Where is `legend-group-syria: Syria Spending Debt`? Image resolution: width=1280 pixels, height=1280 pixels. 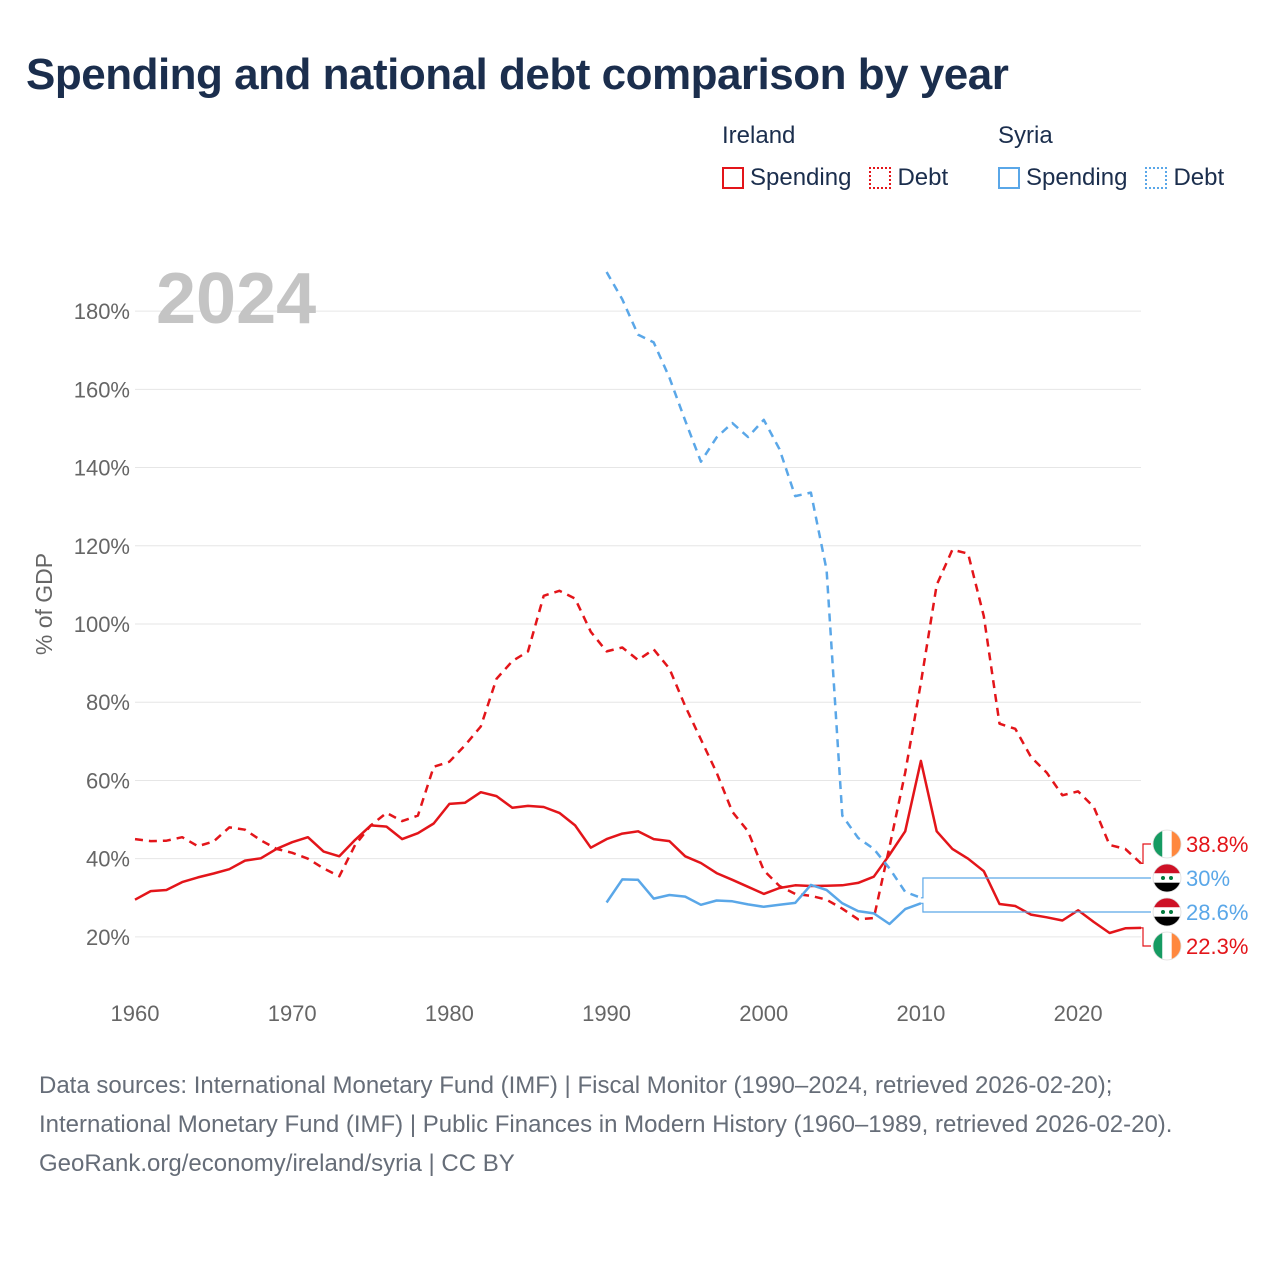
legend-group-syria: Syria Spending Debt is located at coordinates (1111, 157).